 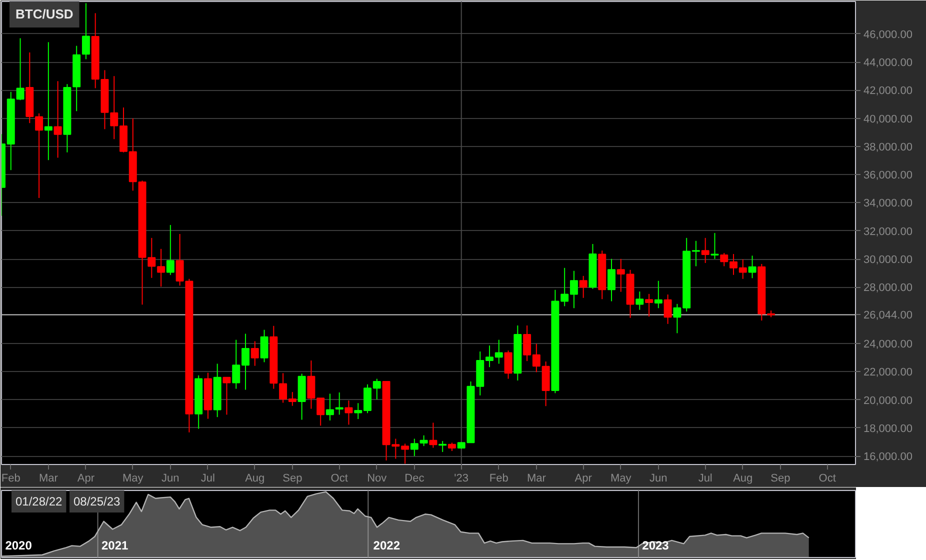 What do you see at coordinates (888, 91) in the screenshot?
I see `y-tick-label: 42,000.00` at bounding box center [888, 91].